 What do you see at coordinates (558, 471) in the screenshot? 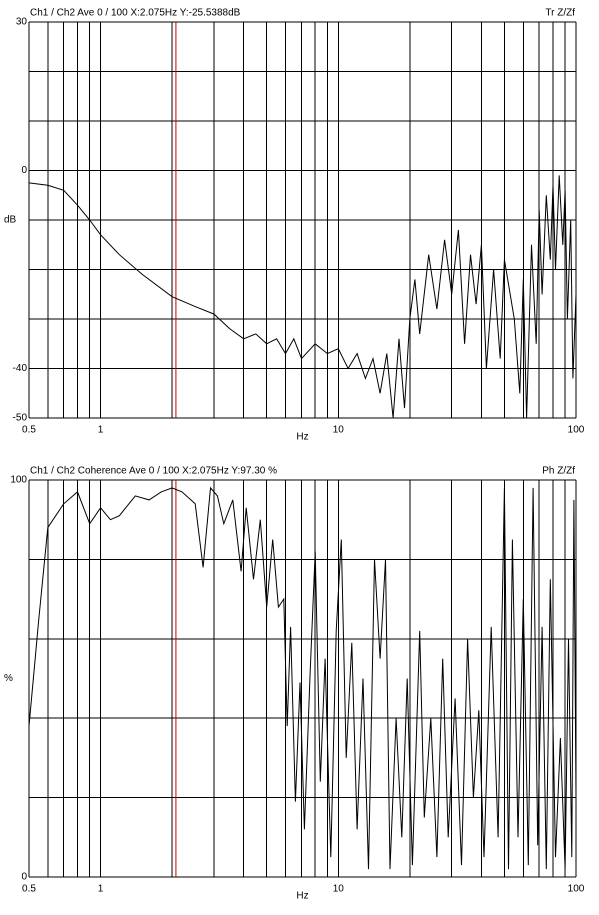
I see `corner-label: Ph Z/Zf` at bounding box center [558, 471].